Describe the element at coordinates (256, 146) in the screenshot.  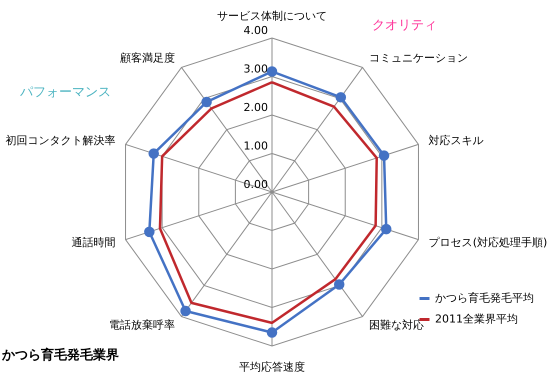
I see `y-tick-label: 1.00` at that location.